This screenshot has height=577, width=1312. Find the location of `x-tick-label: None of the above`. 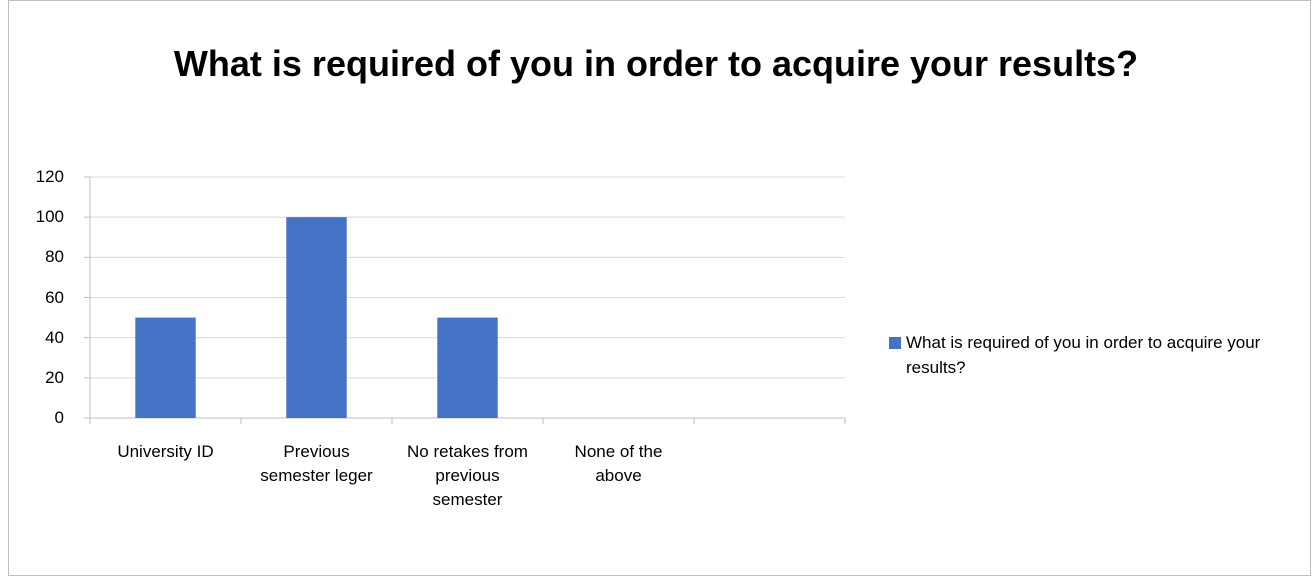

x-tick-label: None of the above is located at coordinates (618, 463).